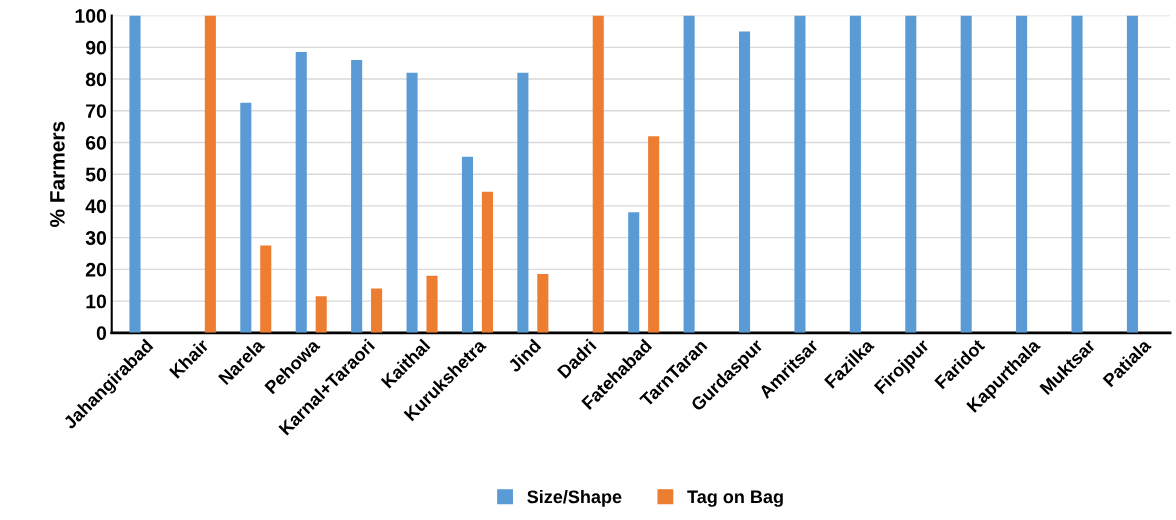  I want to click on y-tick-label: 60, so click(96, 142).